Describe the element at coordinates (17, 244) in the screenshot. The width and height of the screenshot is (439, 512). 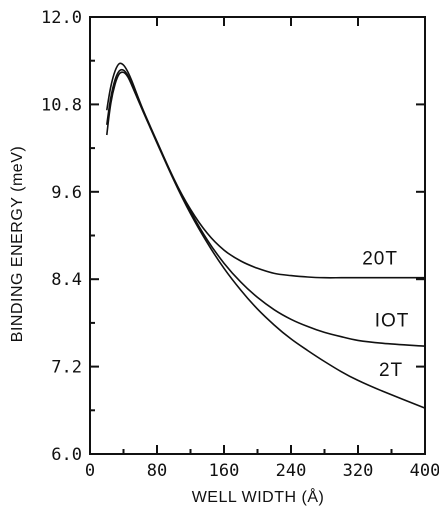
I see `y-axis-title: BINDING ENERGY (meV)` at that location.